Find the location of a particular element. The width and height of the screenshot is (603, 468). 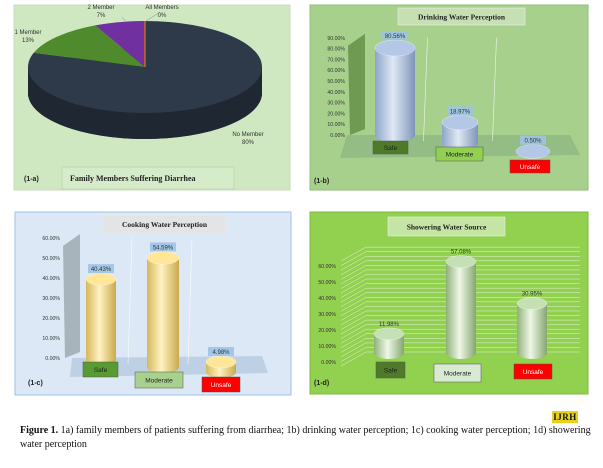

value-label: 18.97% is located at coordinates (460, 112).